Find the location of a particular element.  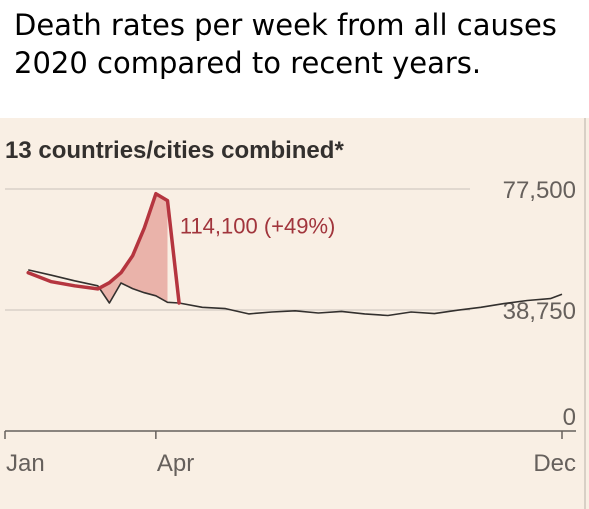

y-tick-label-0: 77,500 is located at coordinates (539, 190).